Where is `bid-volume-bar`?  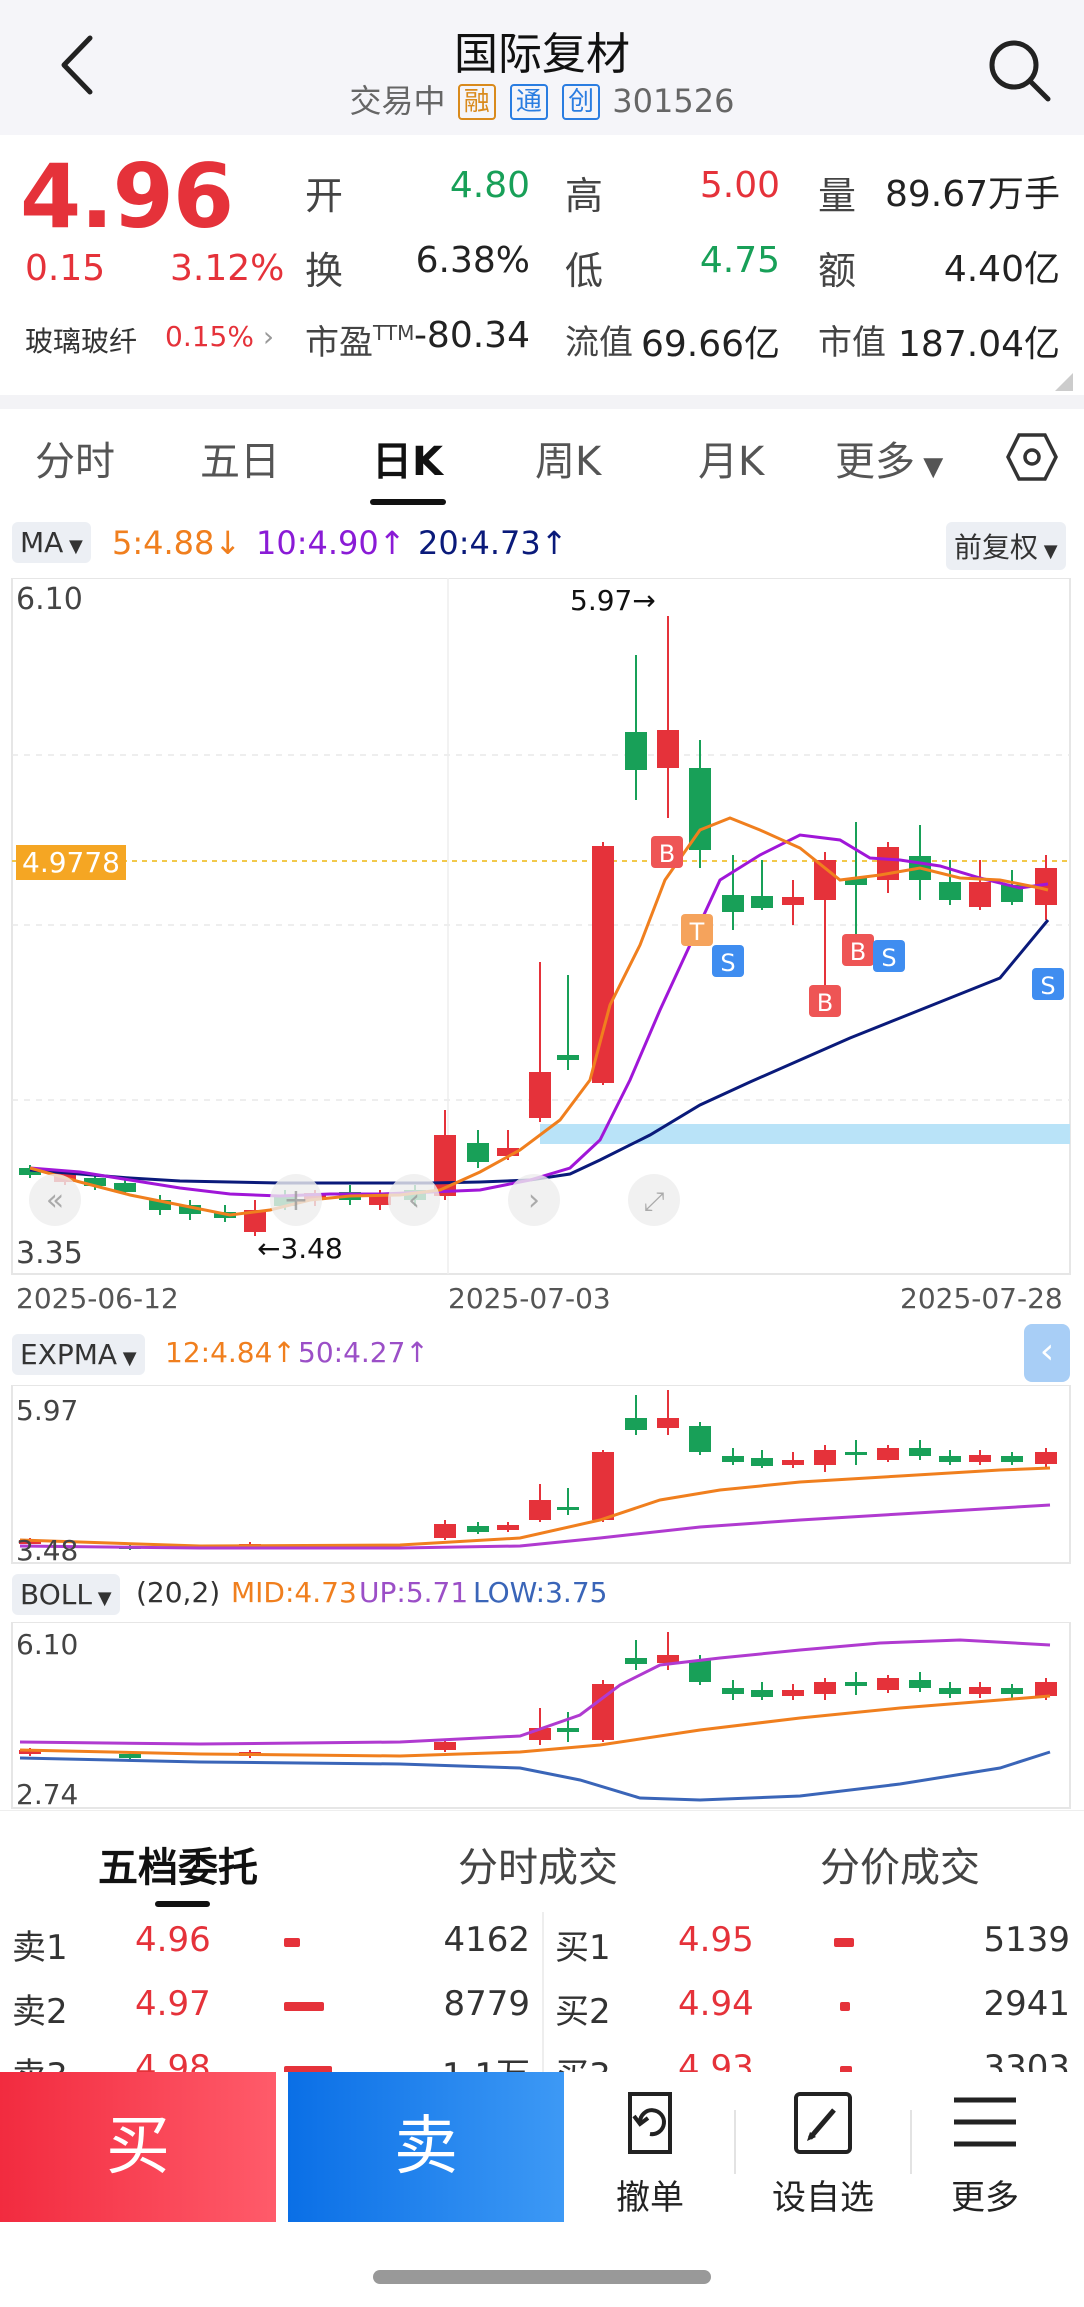 bid-volume-bar is located at coordinates (846, 2070).